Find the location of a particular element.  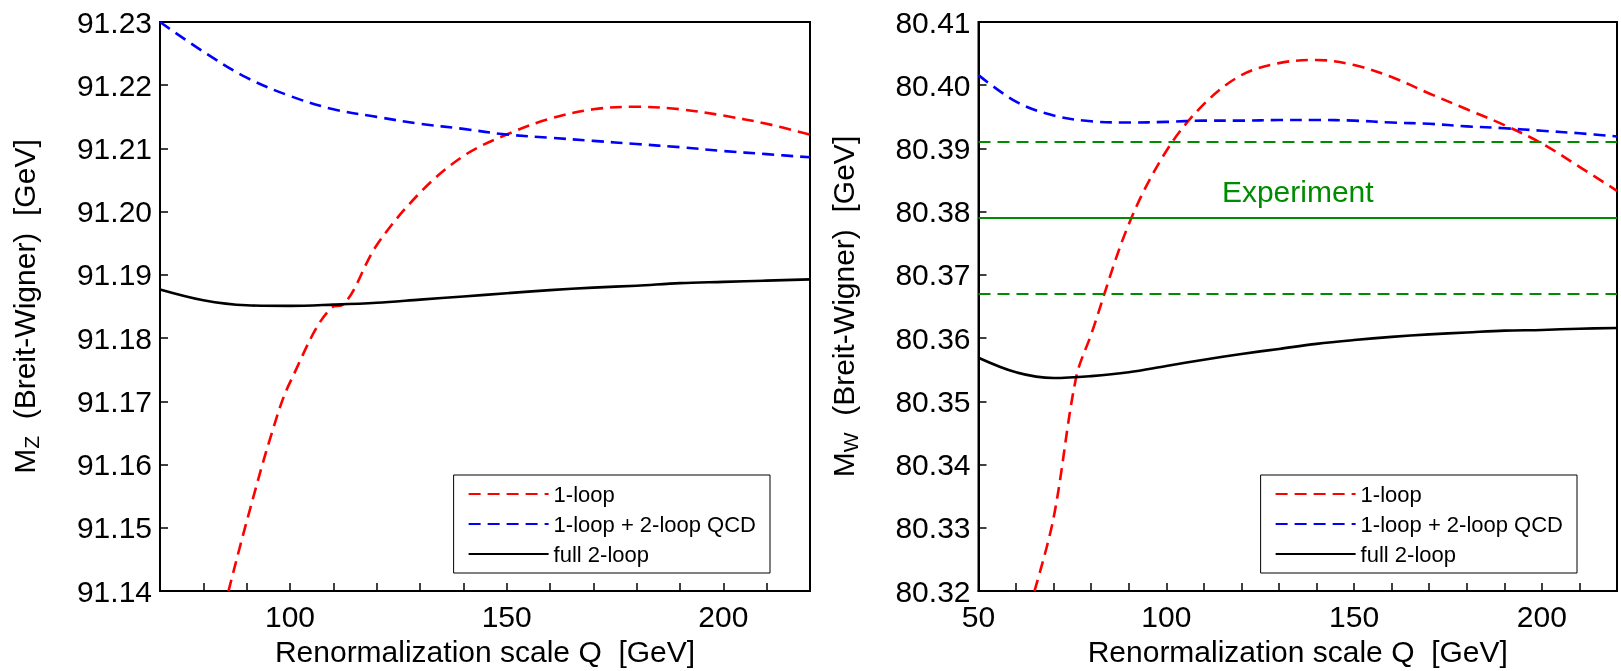

y-tick-label: 91.23 is located at coordinates (114, 22).